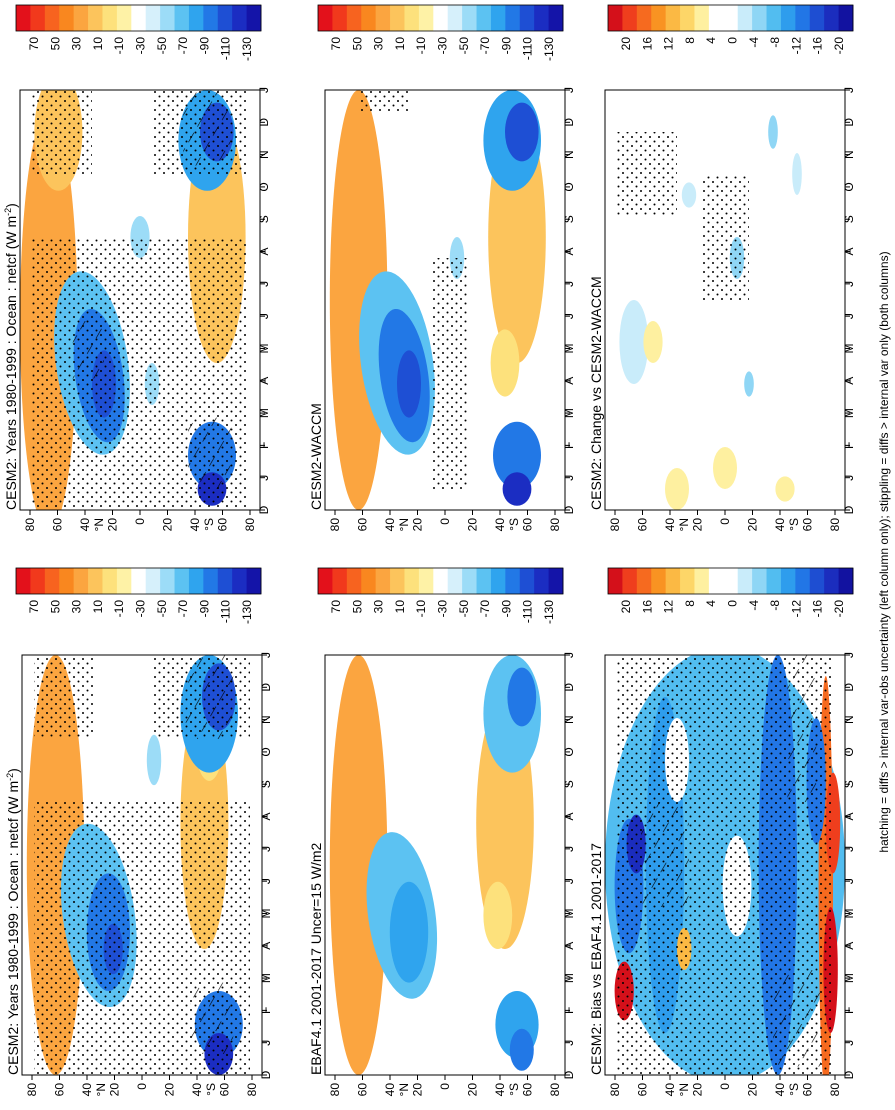 The width and height of the screenshot is (895, 1110). What do you see at coordinates (796, 46) in the screenshot?
I see `colorbar-tick-label: -12` at bounding box center [796, 46].